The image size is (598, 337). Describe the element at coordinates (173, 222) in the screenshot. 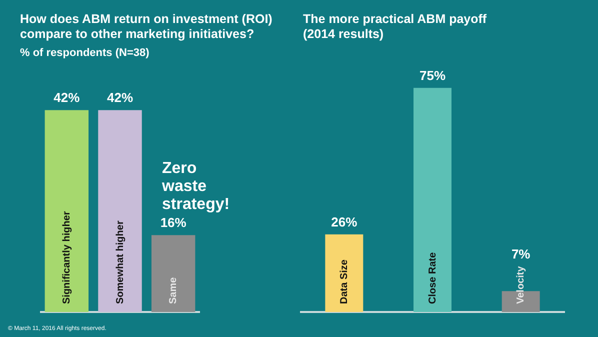

I see `data-label: 16%` at that location.